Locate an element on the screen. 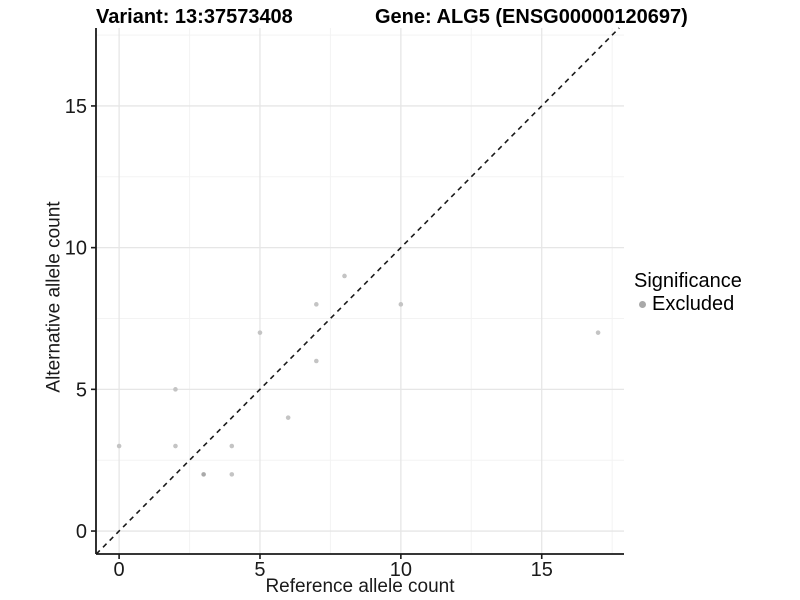 Image resolution: width=800 pixels, height=600 pixels. plot-title-variant: Variant: 13:37573408 is located at coordinates (194, 17).